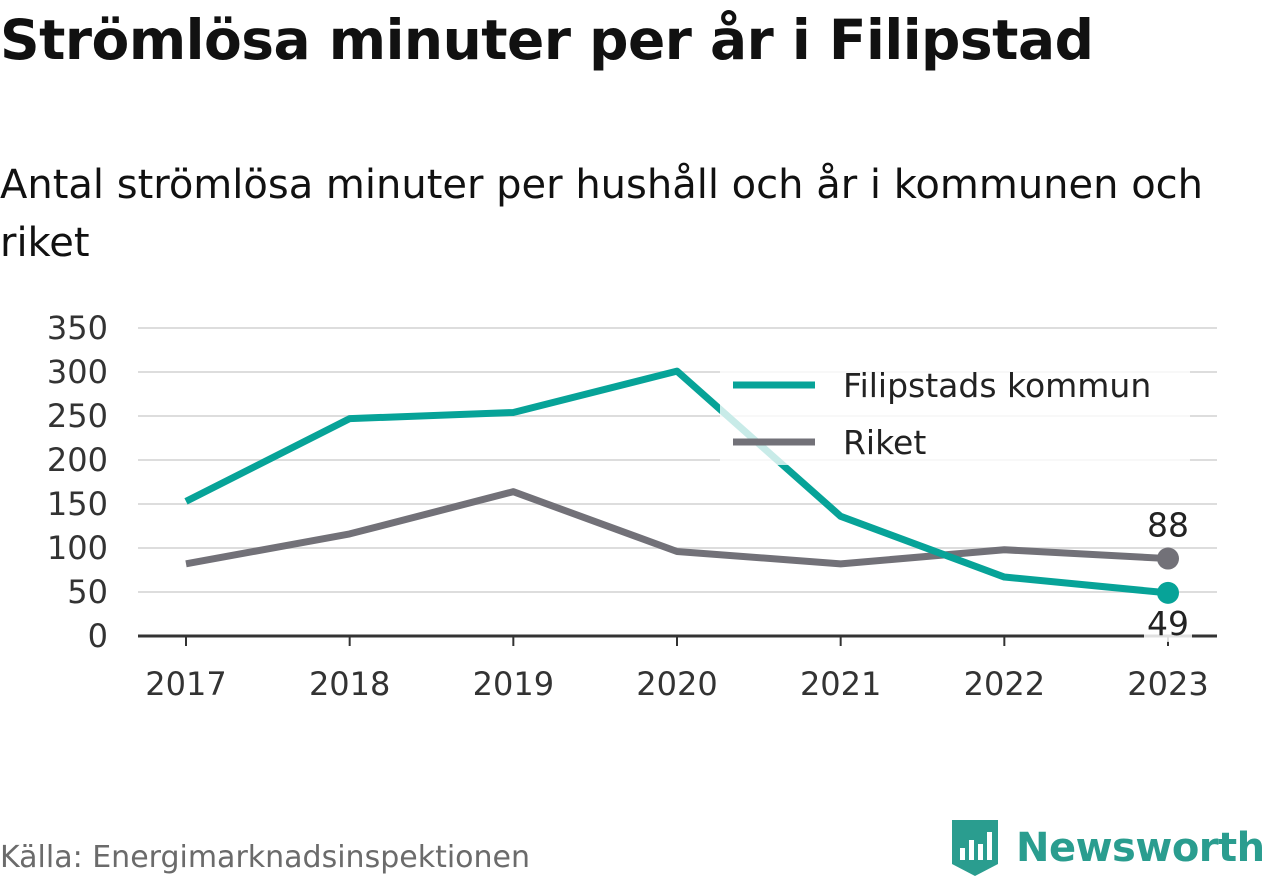 The width and height of the screenshot is (1262, 879). I want to click on x-tick-label-2023: 2023, so click(1167, 684).